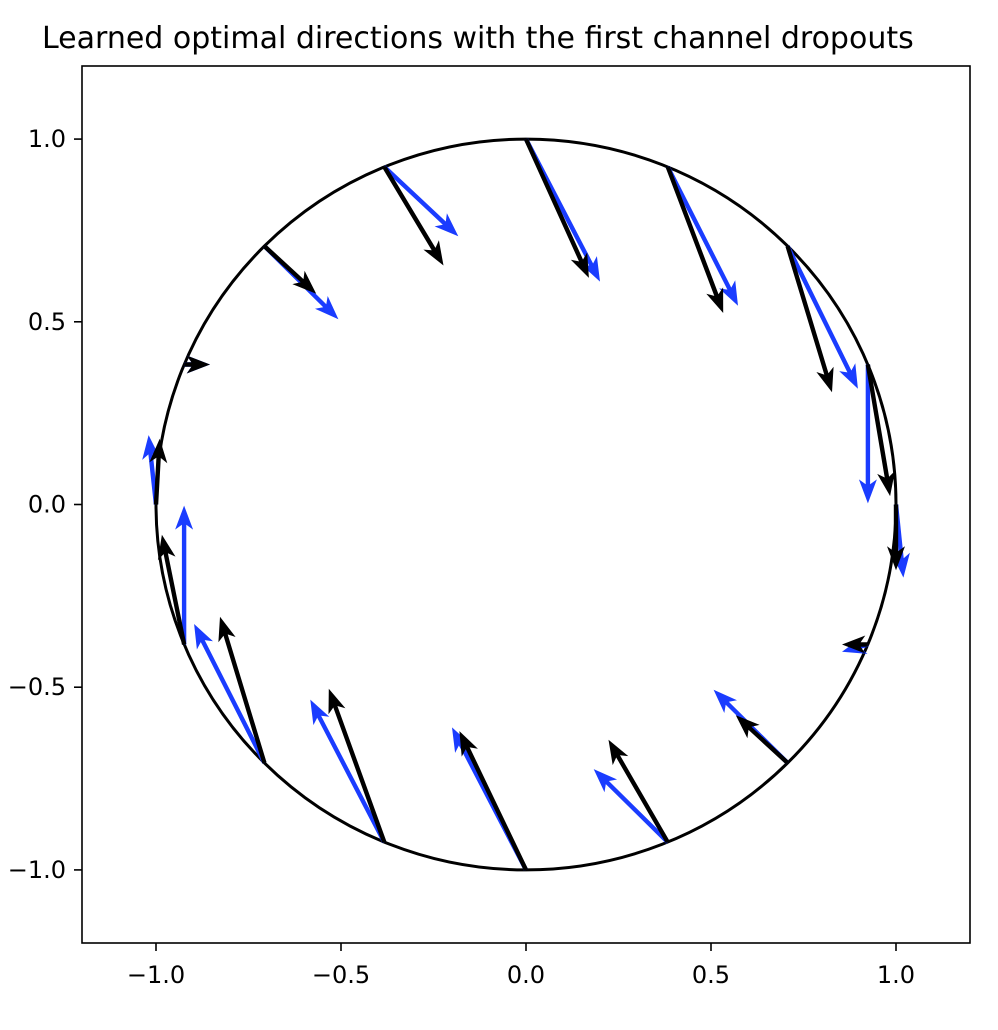 The width and height of the screenshot is (998, 1030). I want to click on y-tick-label: 1.0, so click(47, 139).